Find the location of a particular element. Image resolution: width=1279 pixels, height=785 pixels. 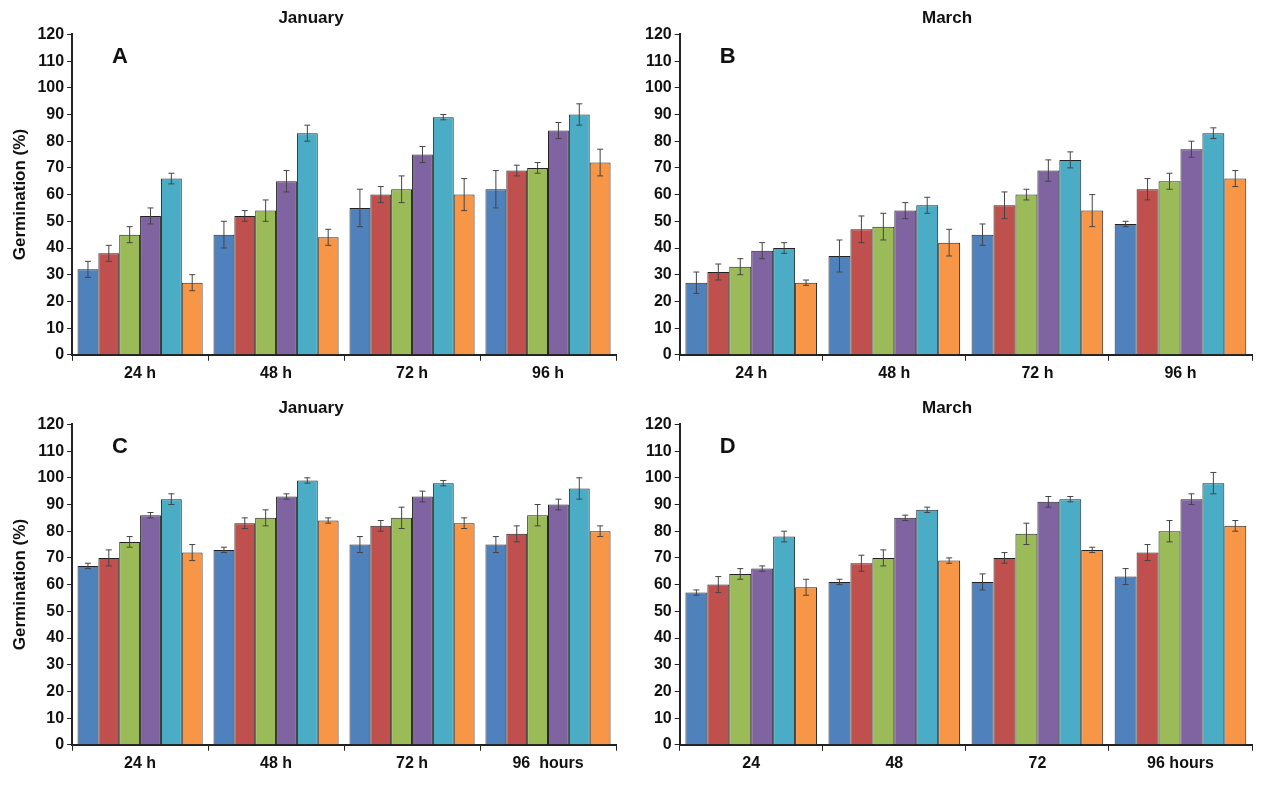

annotation: B is located at coordinates (727, 56).